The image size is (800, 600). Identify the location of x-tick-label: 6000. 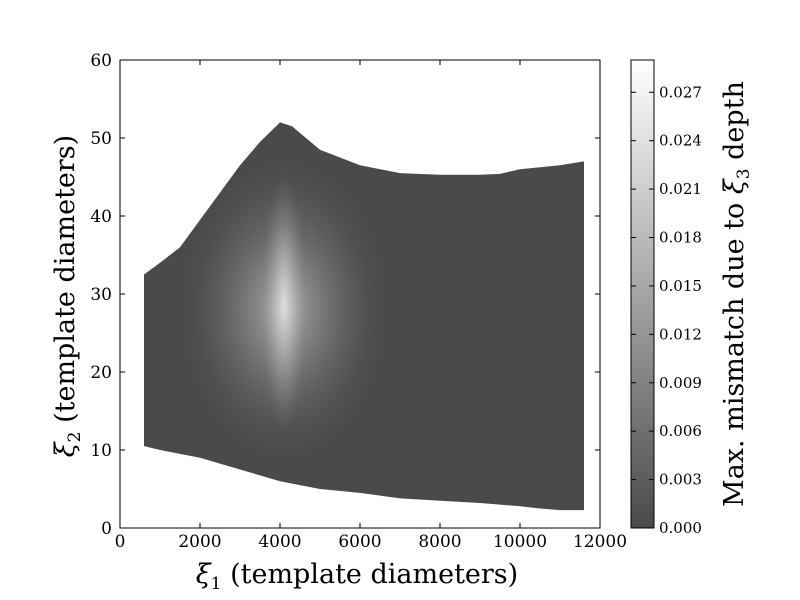
(359, 542).